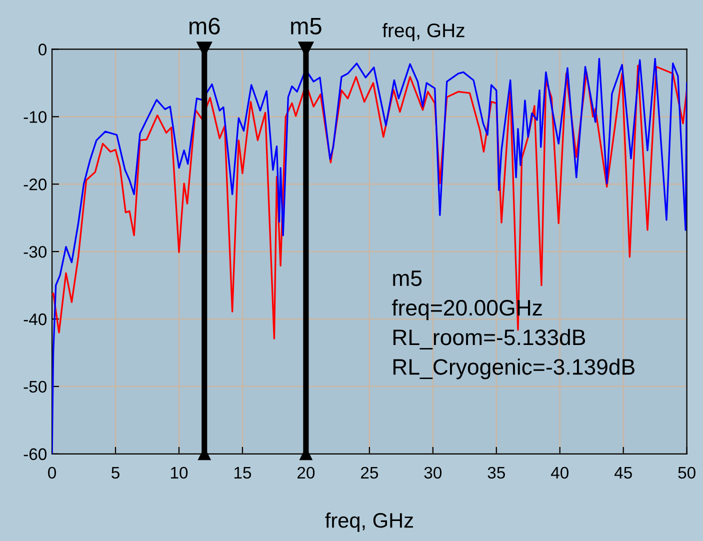 This screenshot has height=541, width=703. Describe the element at coordinates (35, 386) in the screenshot. I see `y-tick-label: -50` at that location.